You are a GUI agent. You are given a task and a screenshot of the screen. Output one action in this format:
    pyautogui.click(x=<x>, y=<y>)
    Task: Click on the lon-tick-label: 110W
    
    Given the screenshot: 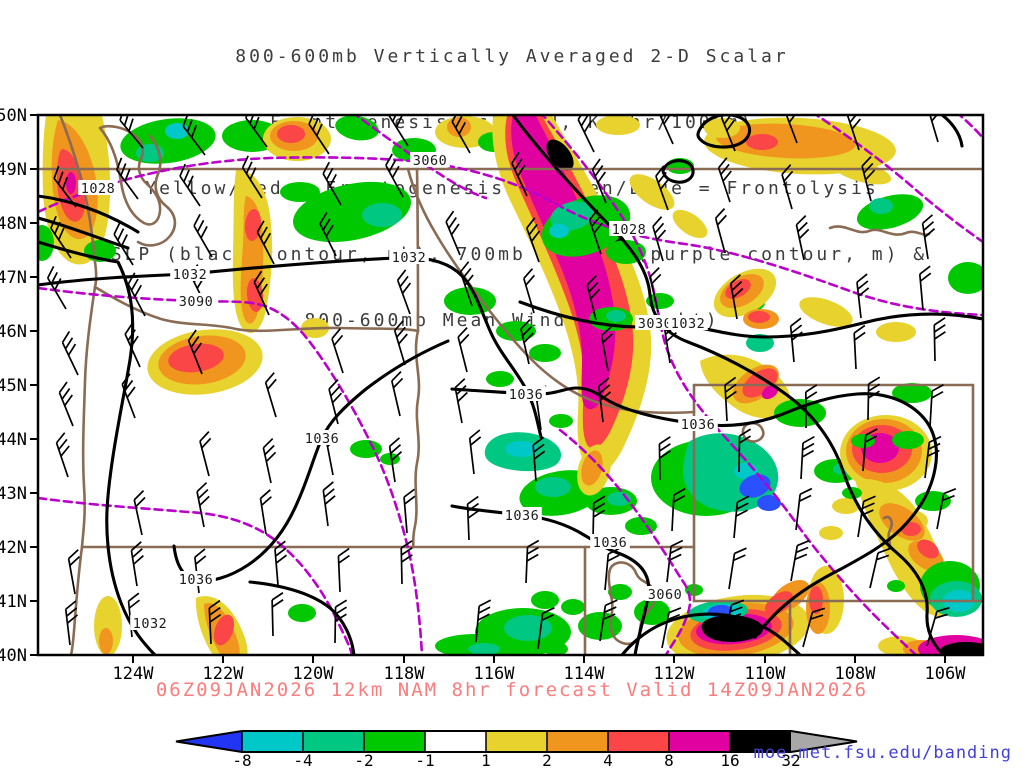 What is the action you would take?
    pyautogui.click(x=766, y=674)
    